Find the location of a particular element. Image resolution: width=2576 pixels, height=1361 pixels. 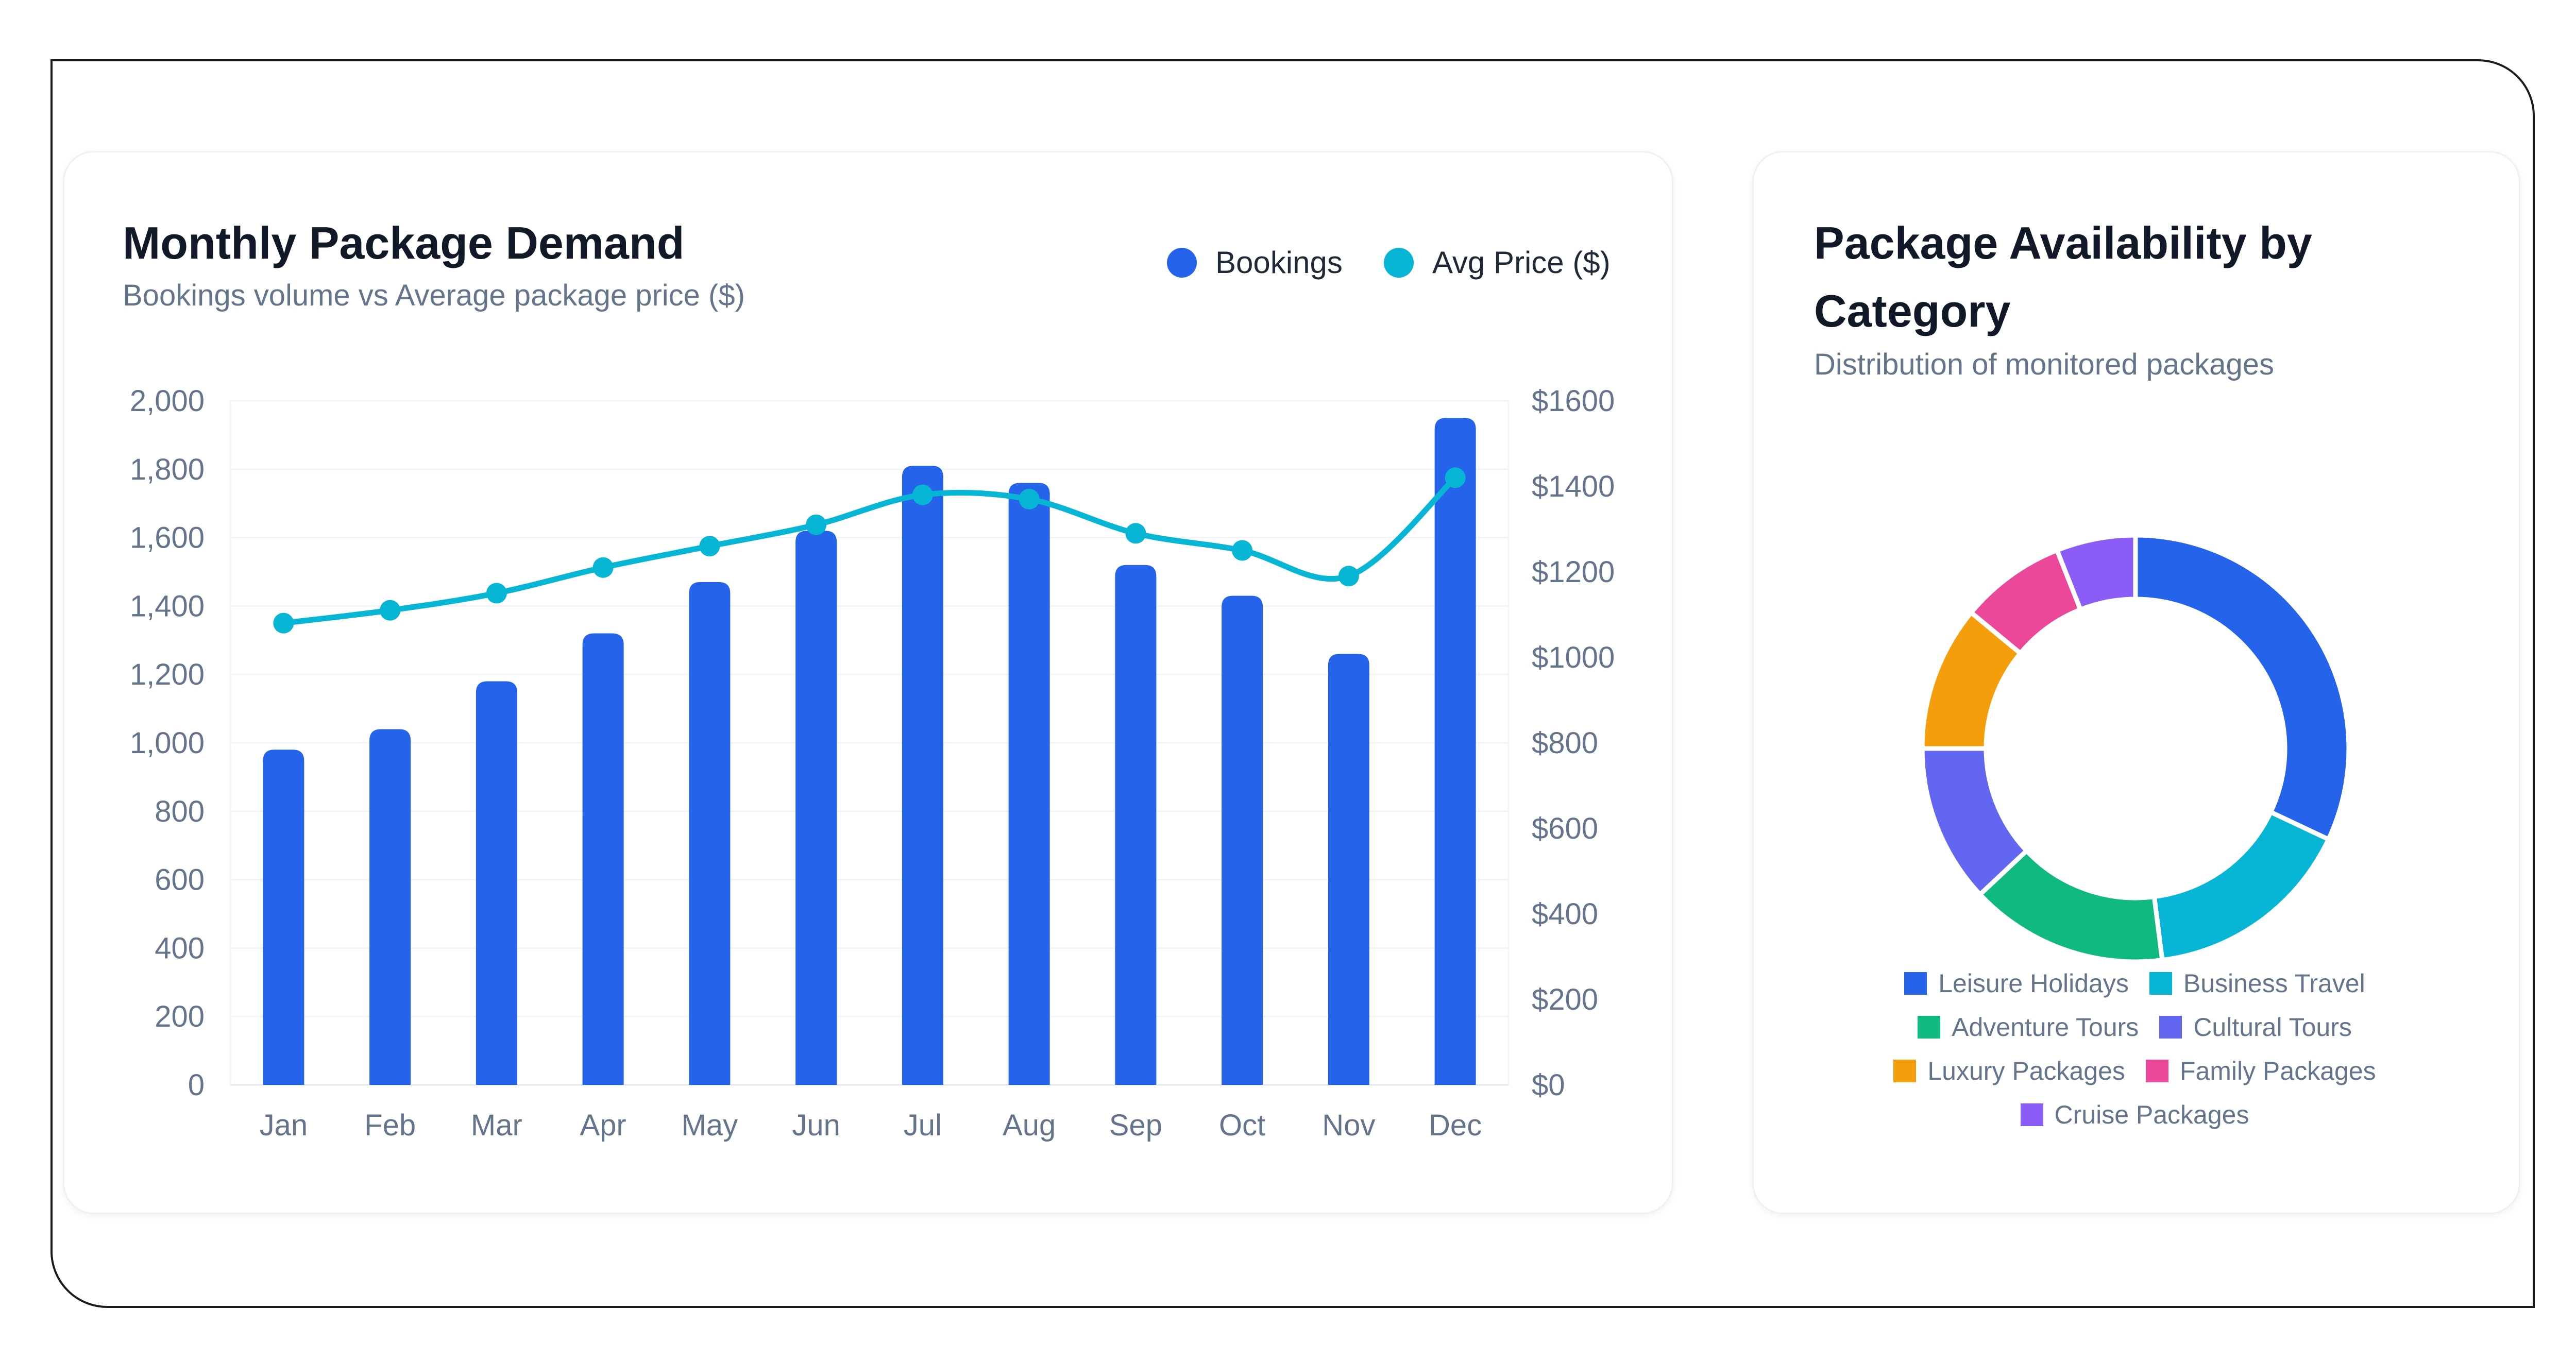

pie-legend-cruise-packages-swatch is located at coordinates (2031, 1114).